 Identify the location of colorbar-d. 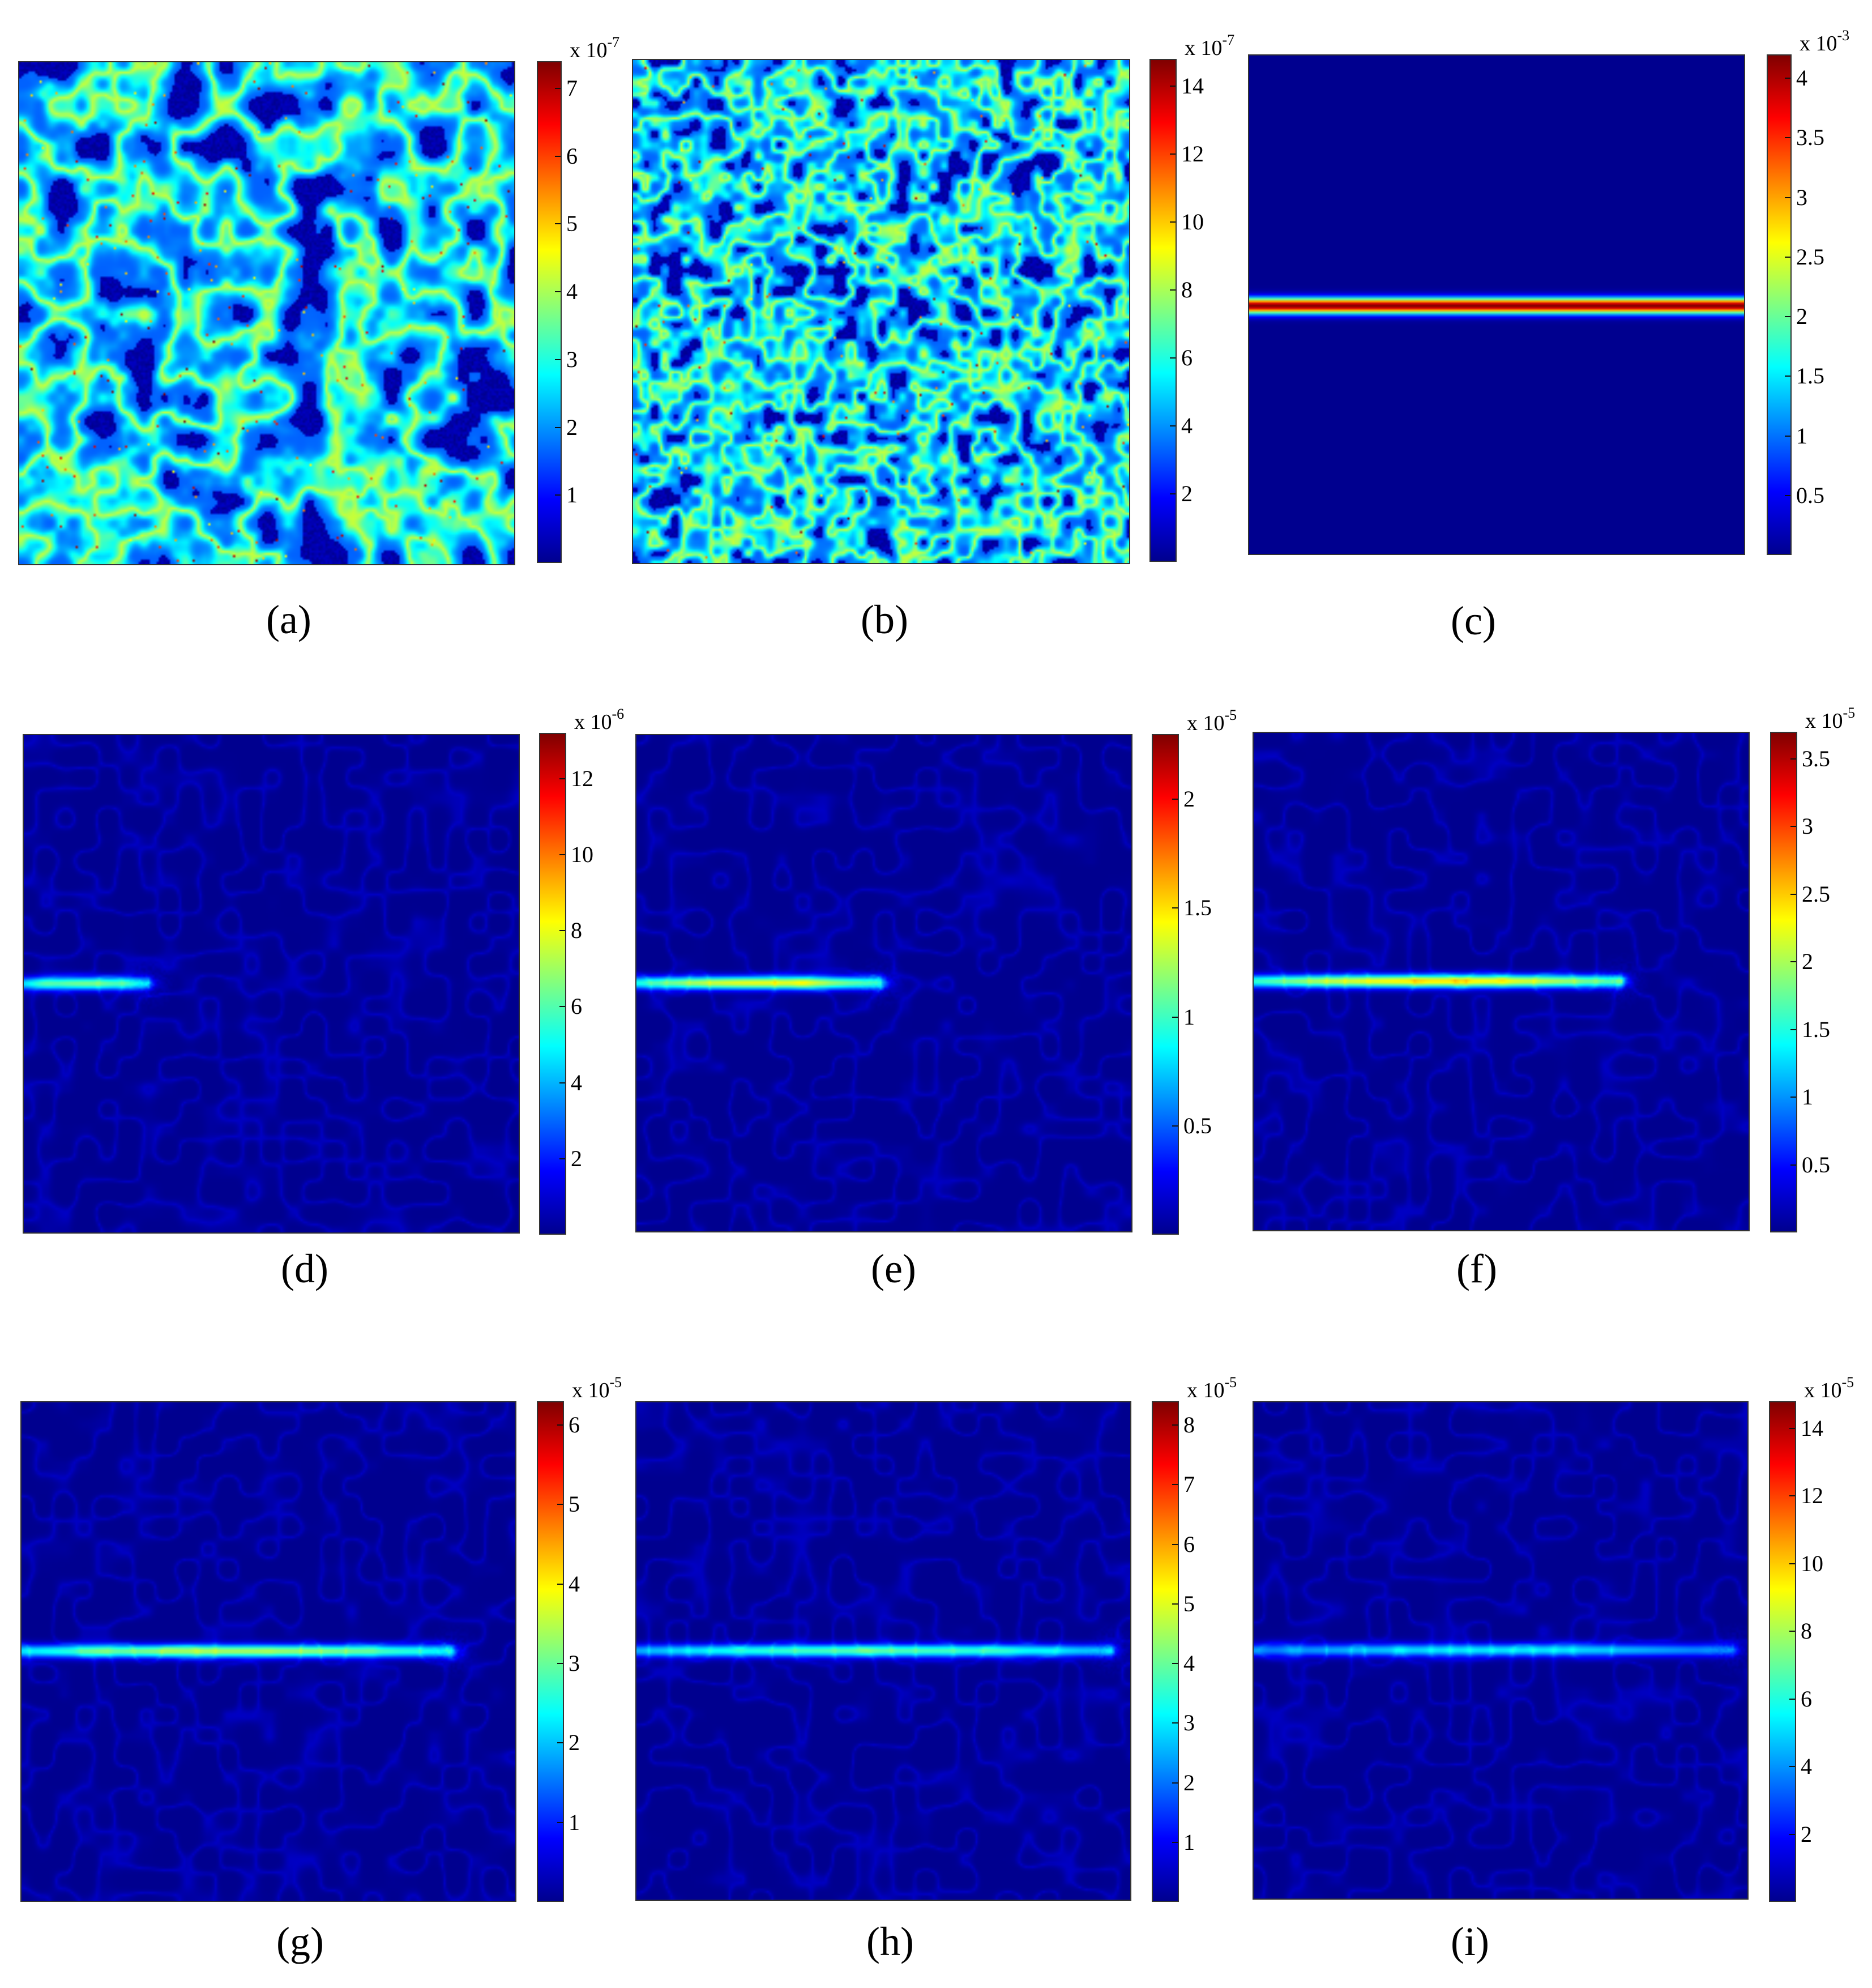
(552, 984).